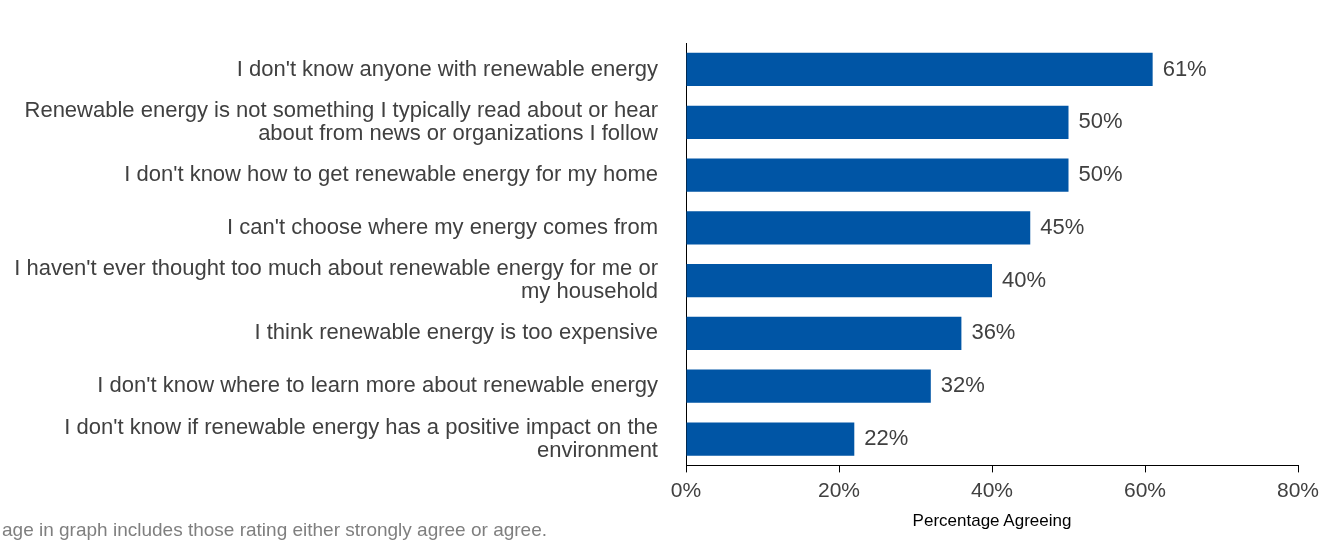 The width and height of the screenshot is (1332, 542). What do you see at coordinates (993, 332) in the screenshot?
I see `data-label: 36%` at bounding box center [993, 332].